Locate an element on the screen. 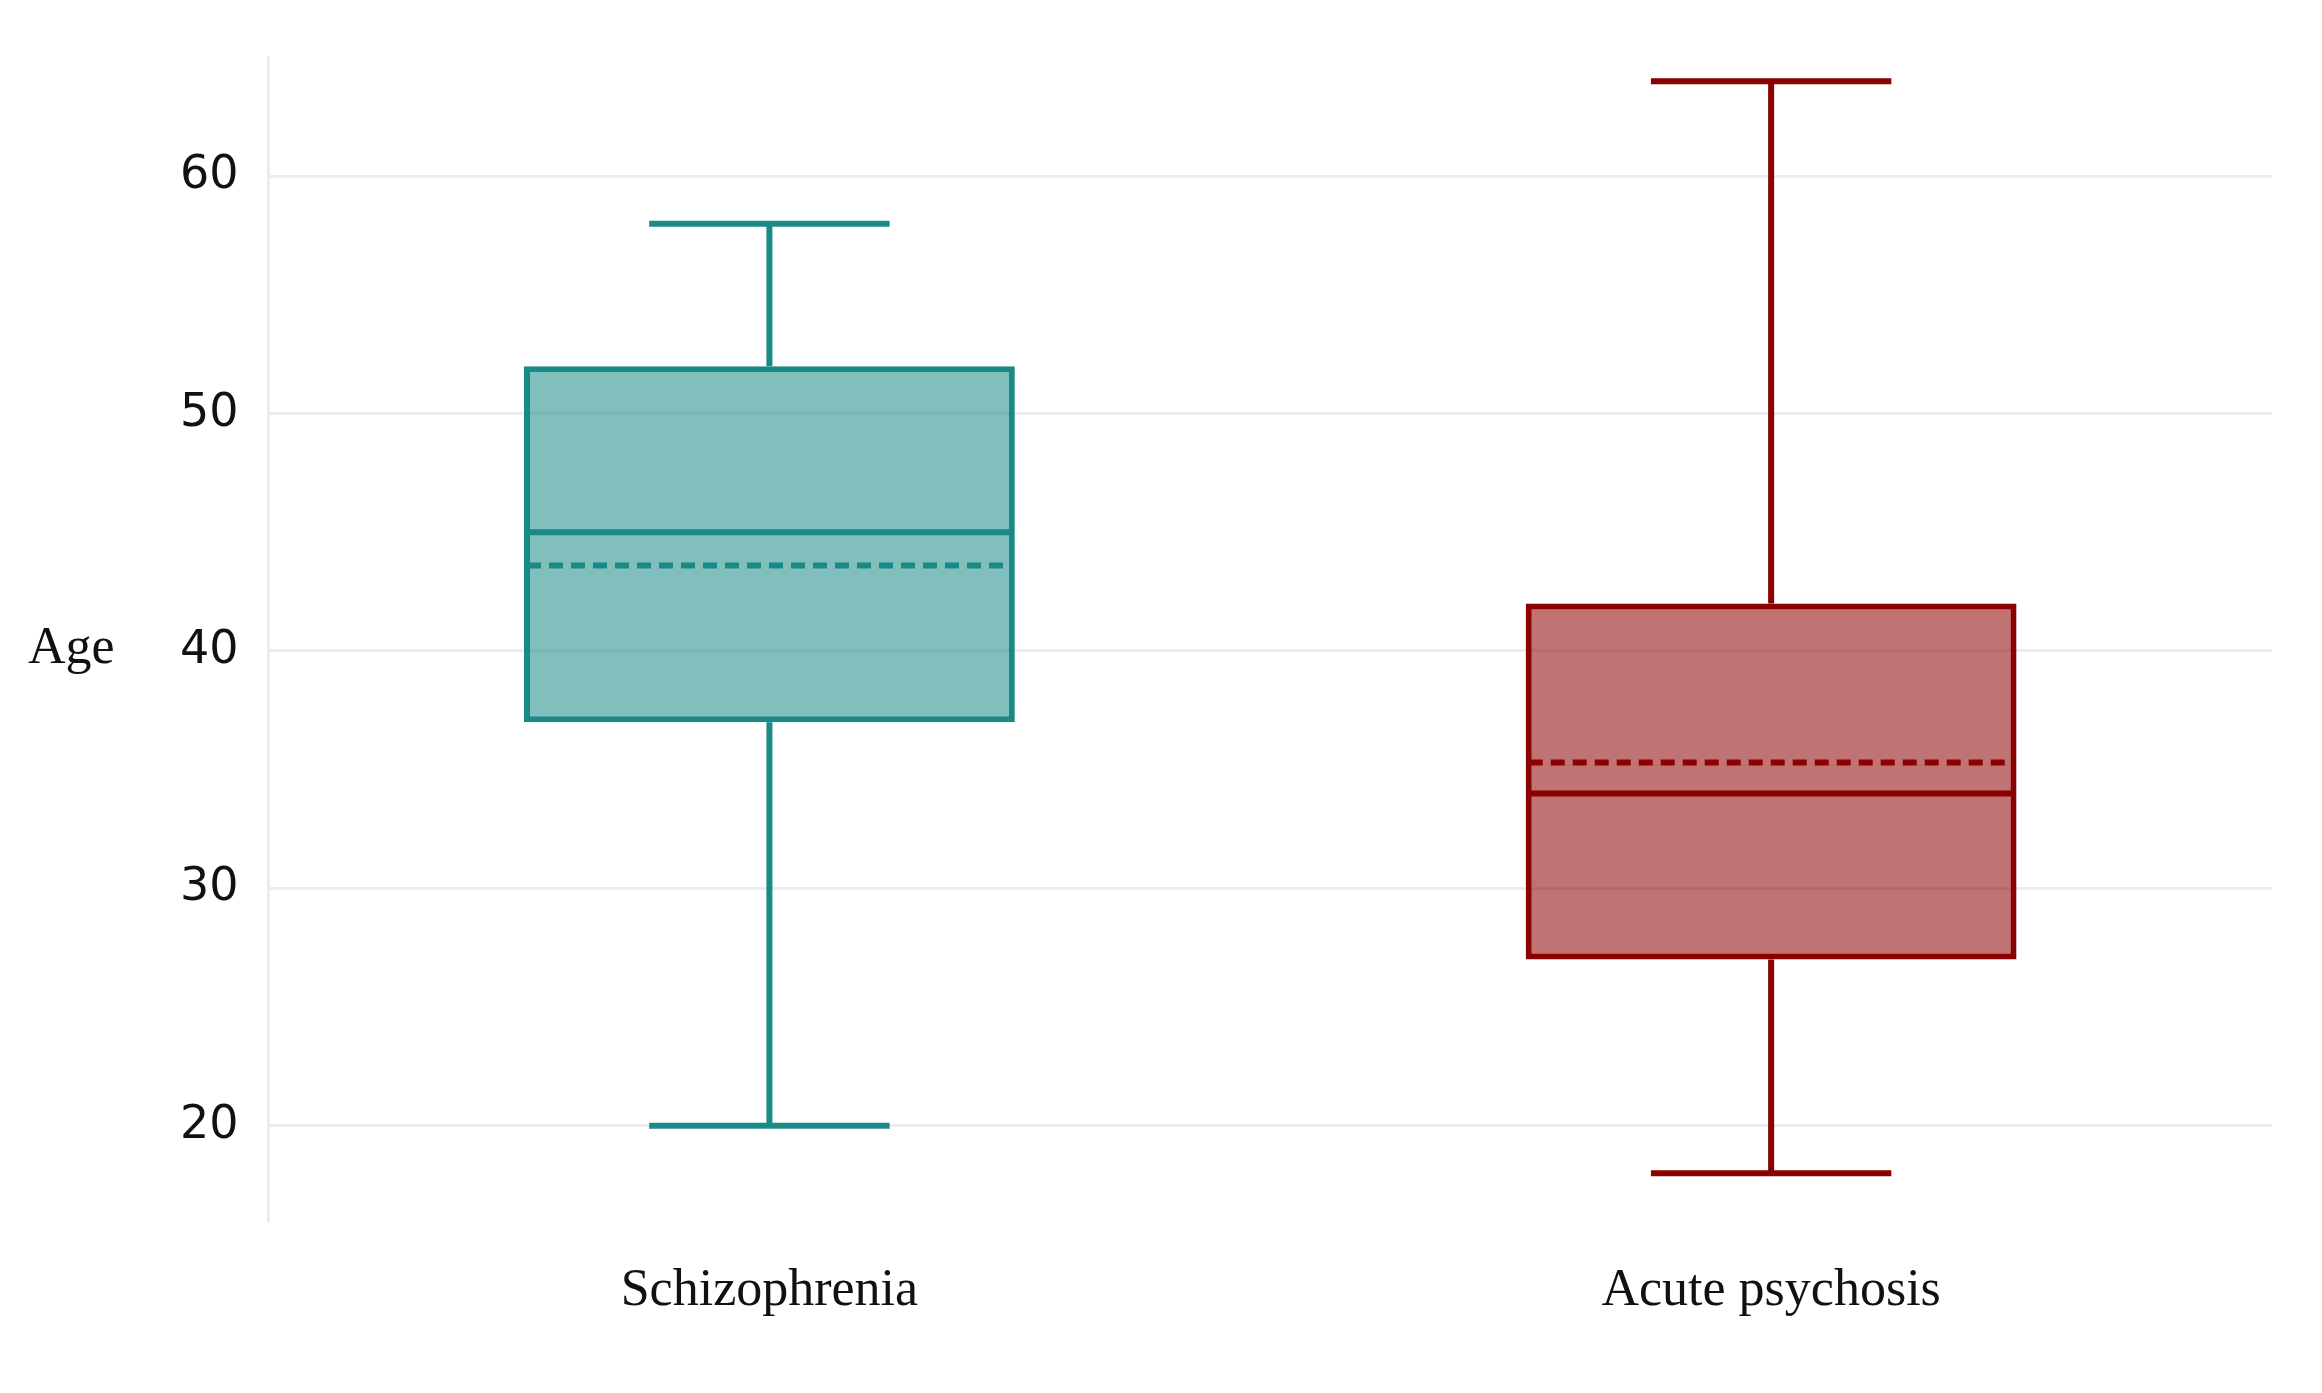  x-tick-label: Schizophrenia is located at coordinates (769, 1288).